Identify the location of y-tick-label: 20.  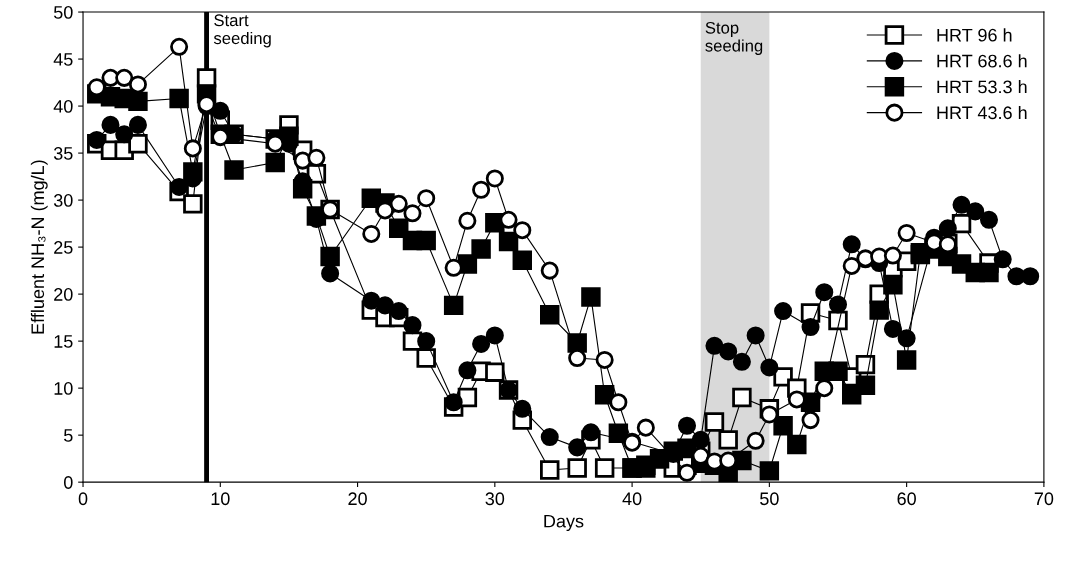
(63, 294).